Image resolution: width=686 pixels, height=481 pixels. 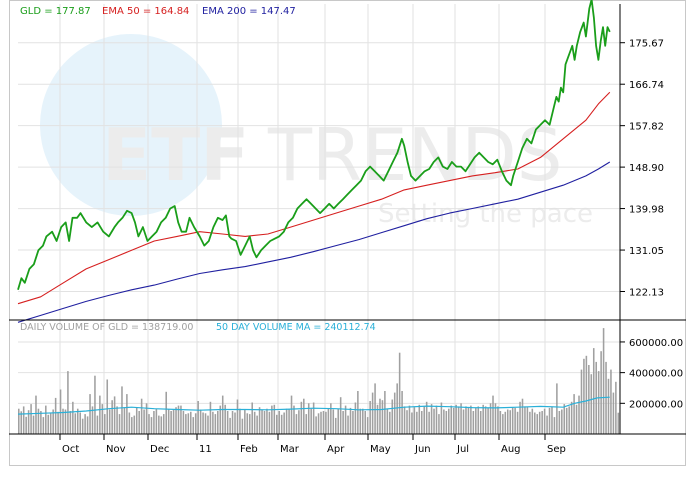 I want to click on x-tick-label: Sep, so click(x=556, y=449).